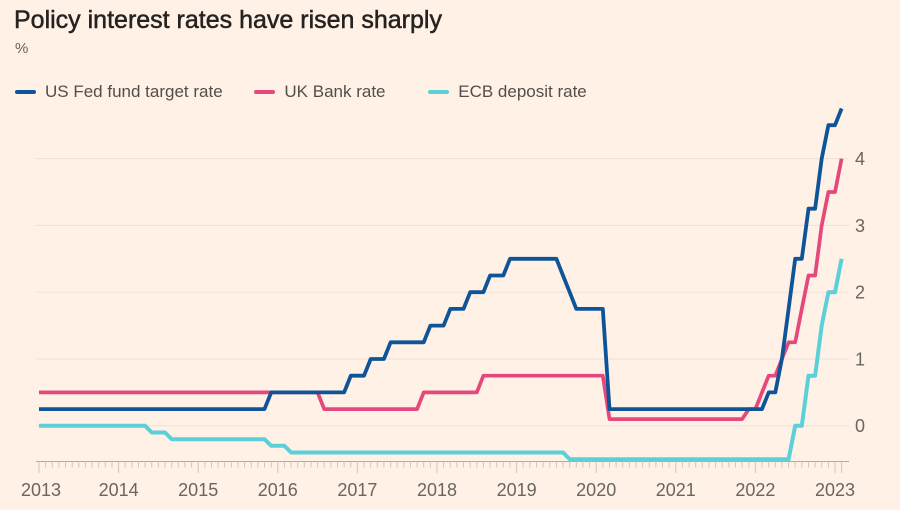 The image size is (900, 510). What do you see at coordinates (676, 490) in the screenshot?
I see `svg-text: 2021` at bounding box center [676, 490].